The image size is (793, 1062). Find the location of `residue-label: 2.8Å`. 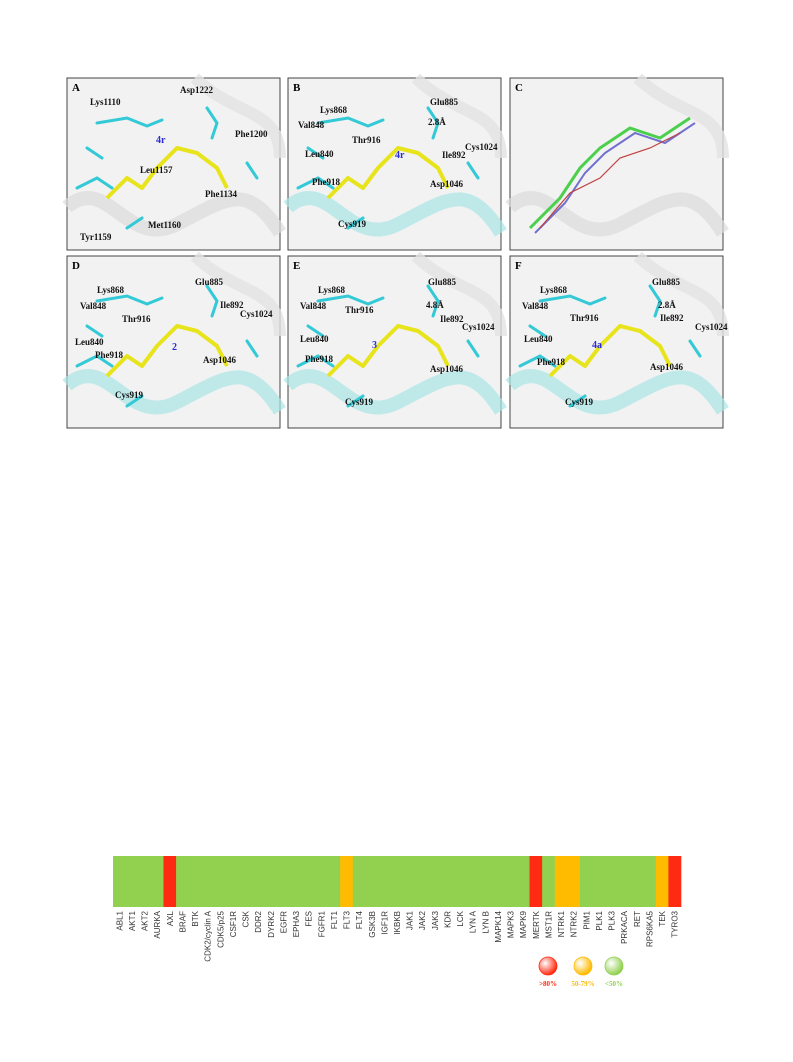

residue-label: 2.8Å is located at coordinates (437, 122).